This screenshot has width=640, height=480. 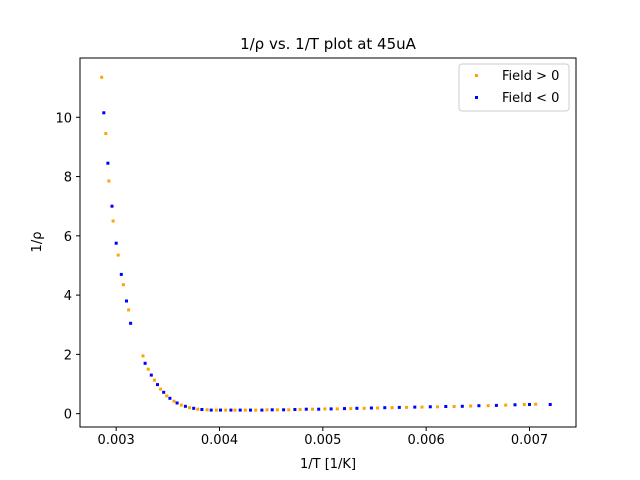 I want to click on y-tick-label: 2, so click(x=68, y=355).